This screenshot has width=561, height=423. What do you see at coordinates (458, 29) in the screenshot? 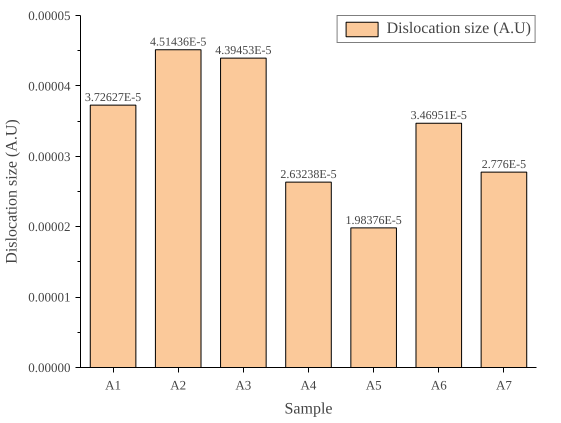
I see `legend-label: Dislocation size (A.U)` at bounding box center [458, 29].